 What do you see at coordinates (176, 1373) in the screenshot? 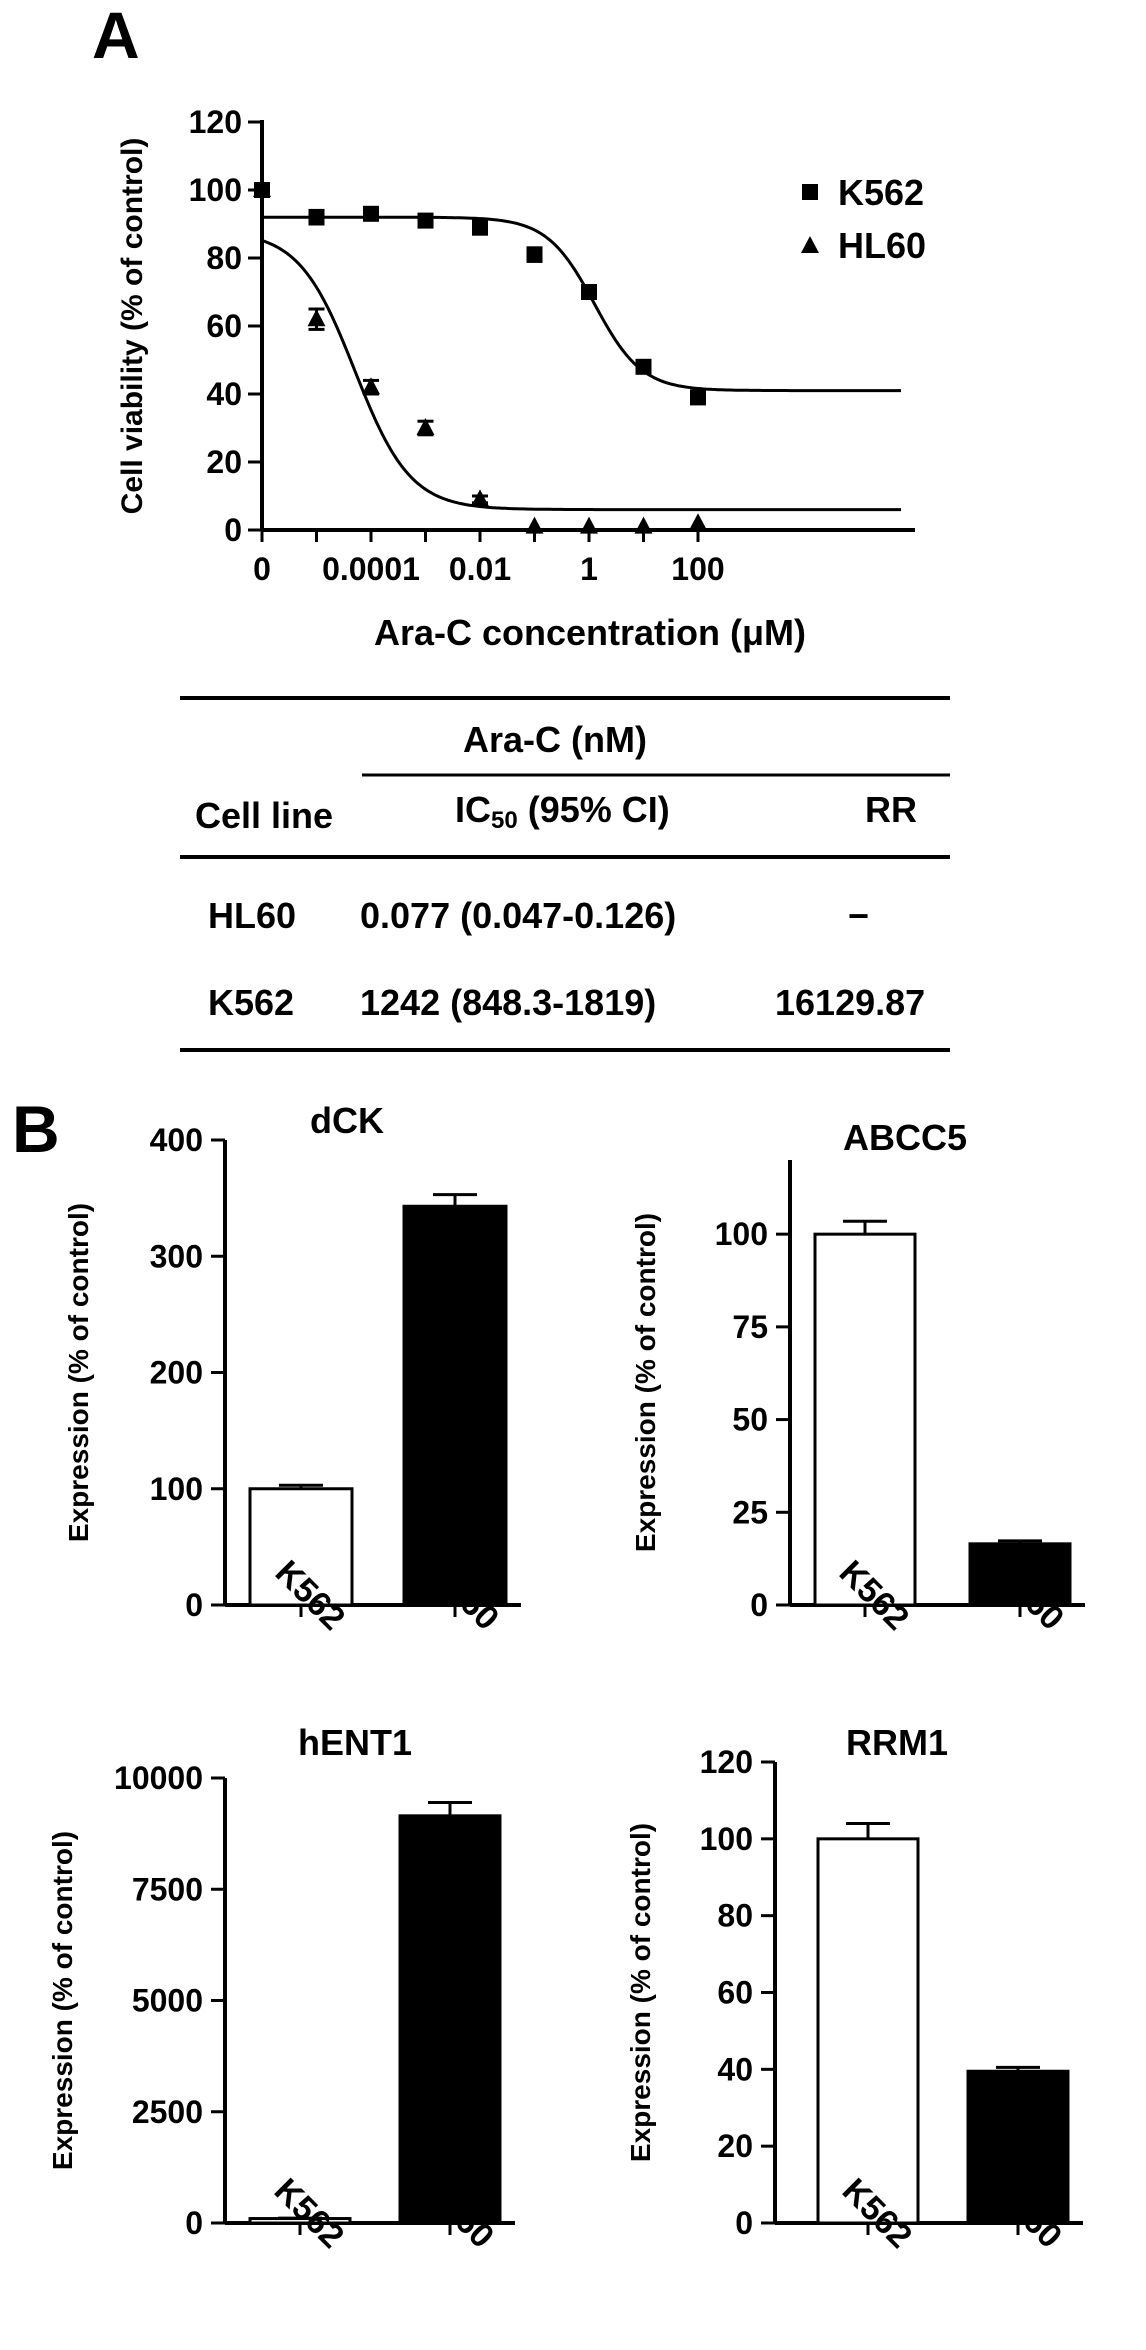
I see `y-tick-label: 200` at bounding box center [176, 1373].